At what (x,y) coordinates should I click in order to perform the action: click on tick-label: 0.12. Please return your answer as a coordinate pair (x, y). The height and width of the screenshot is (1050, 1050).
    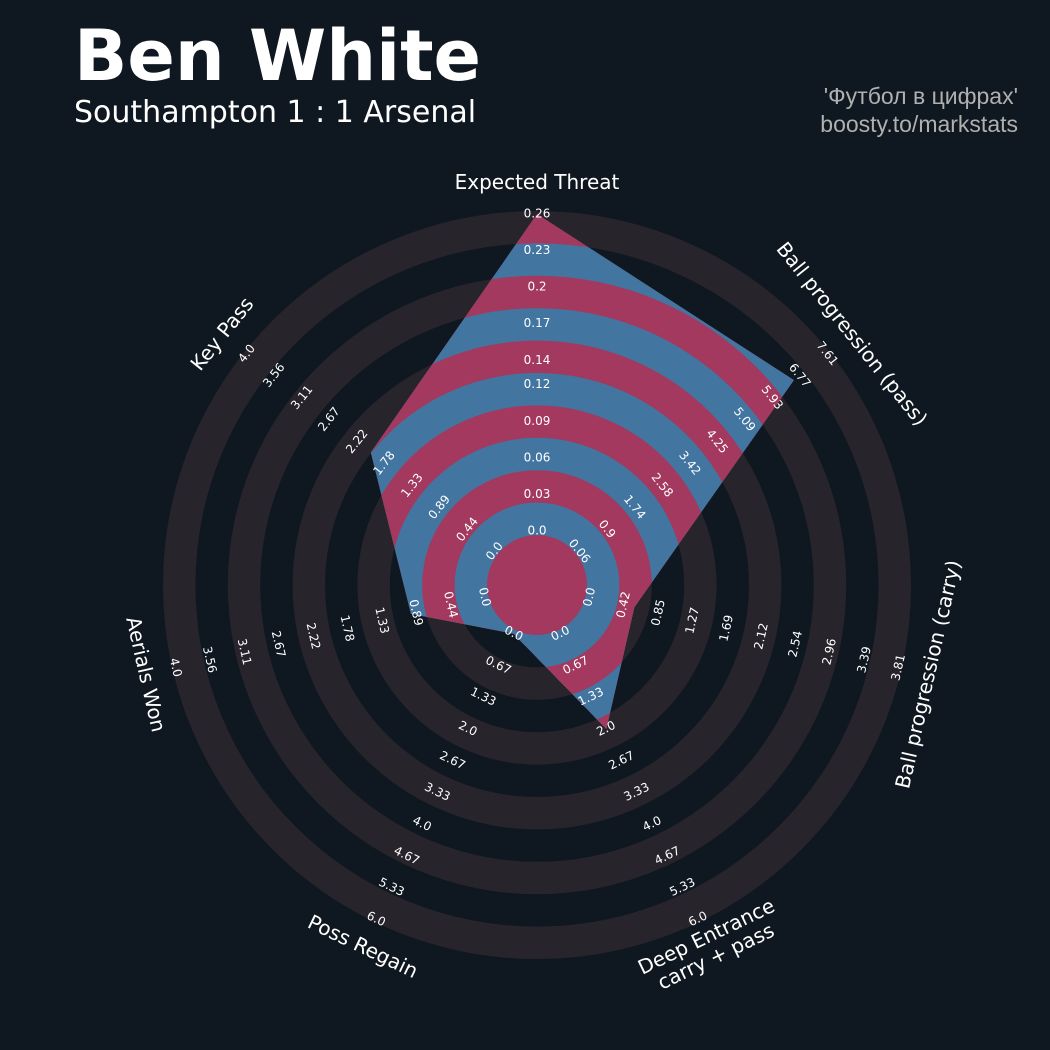
    Looking at the image, I should click on (537, 384).